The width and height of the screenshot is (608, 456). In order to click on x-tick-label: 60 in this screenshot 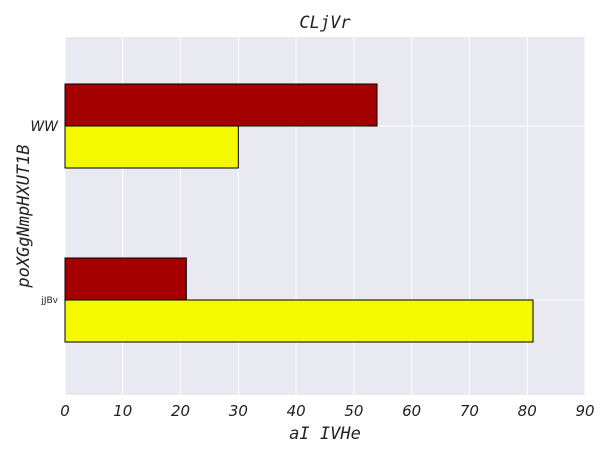, I will do `click(411, 411)`.